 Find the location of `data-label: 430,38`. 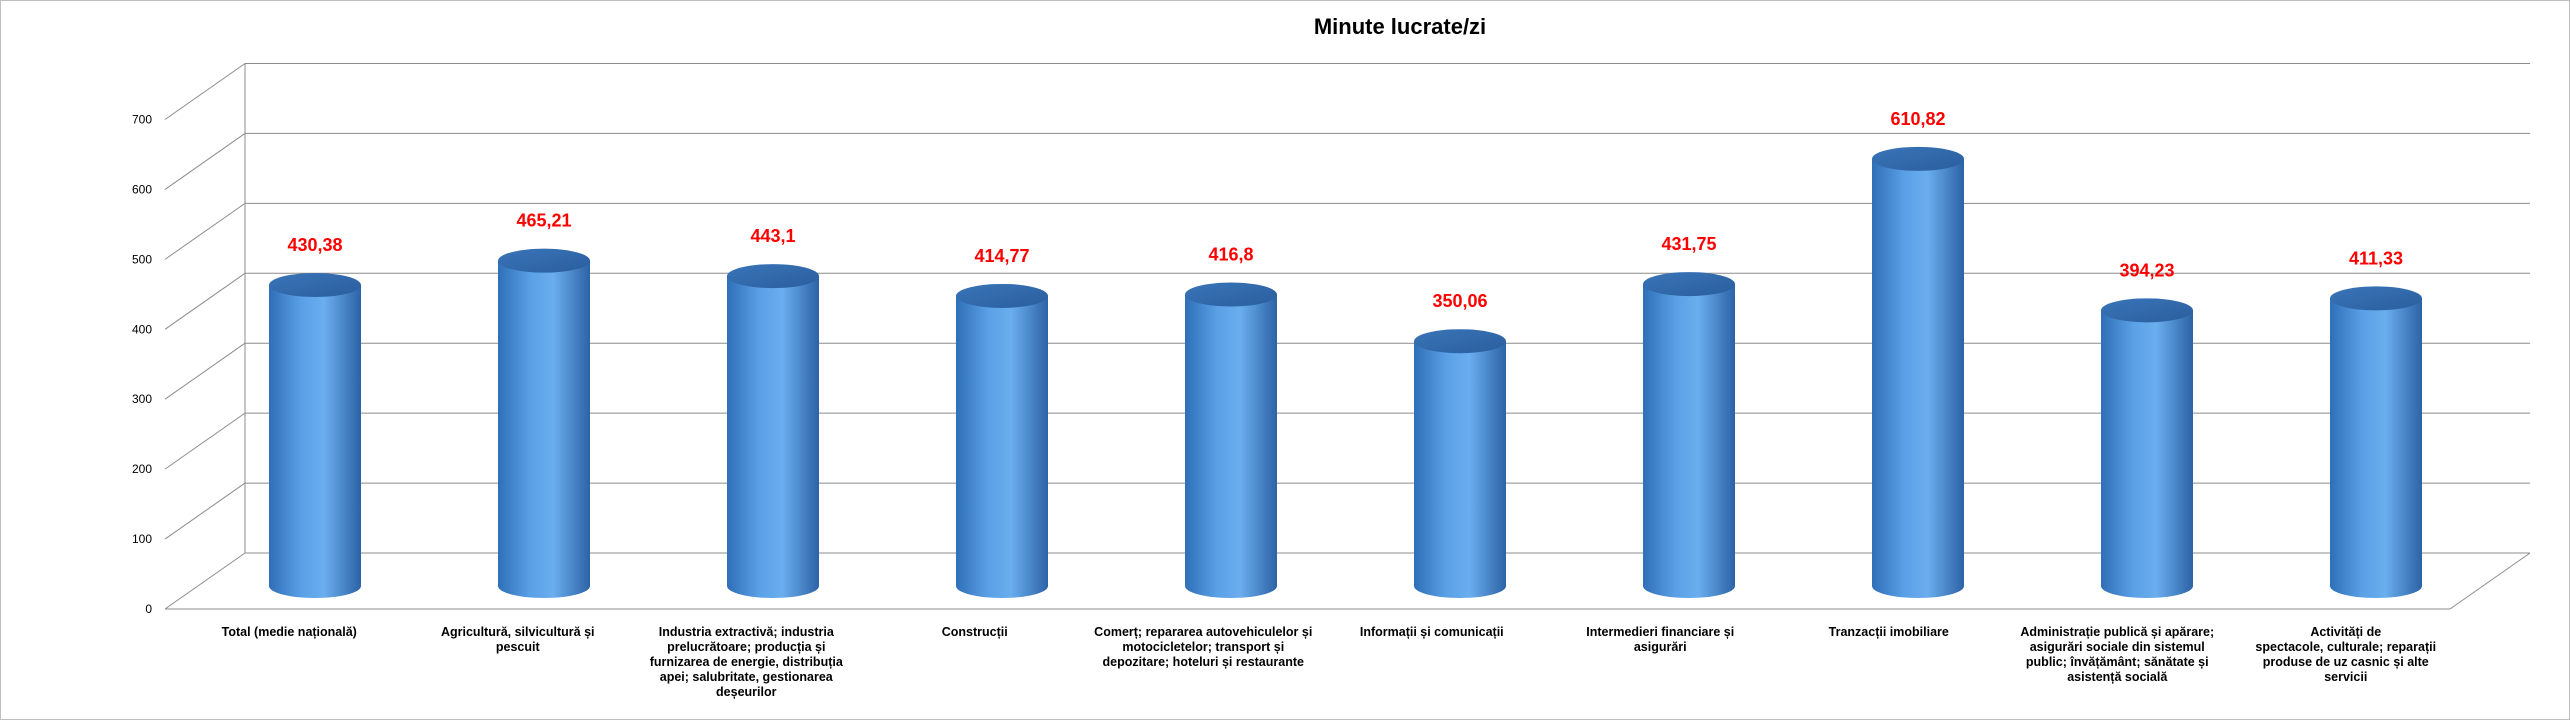

data-label: 430,38 is located at coordinates (314, 245).